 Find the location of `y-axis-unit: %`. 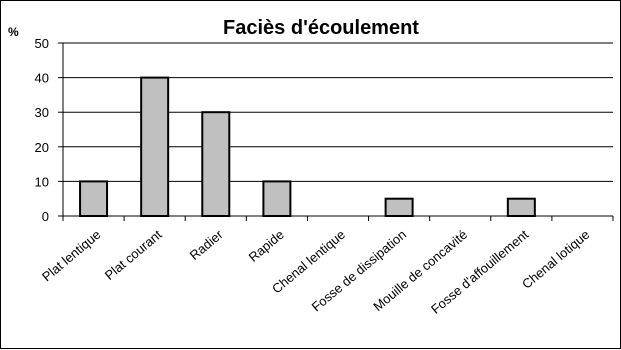

y-axis-unit: % is located at coordinates (13, 32).